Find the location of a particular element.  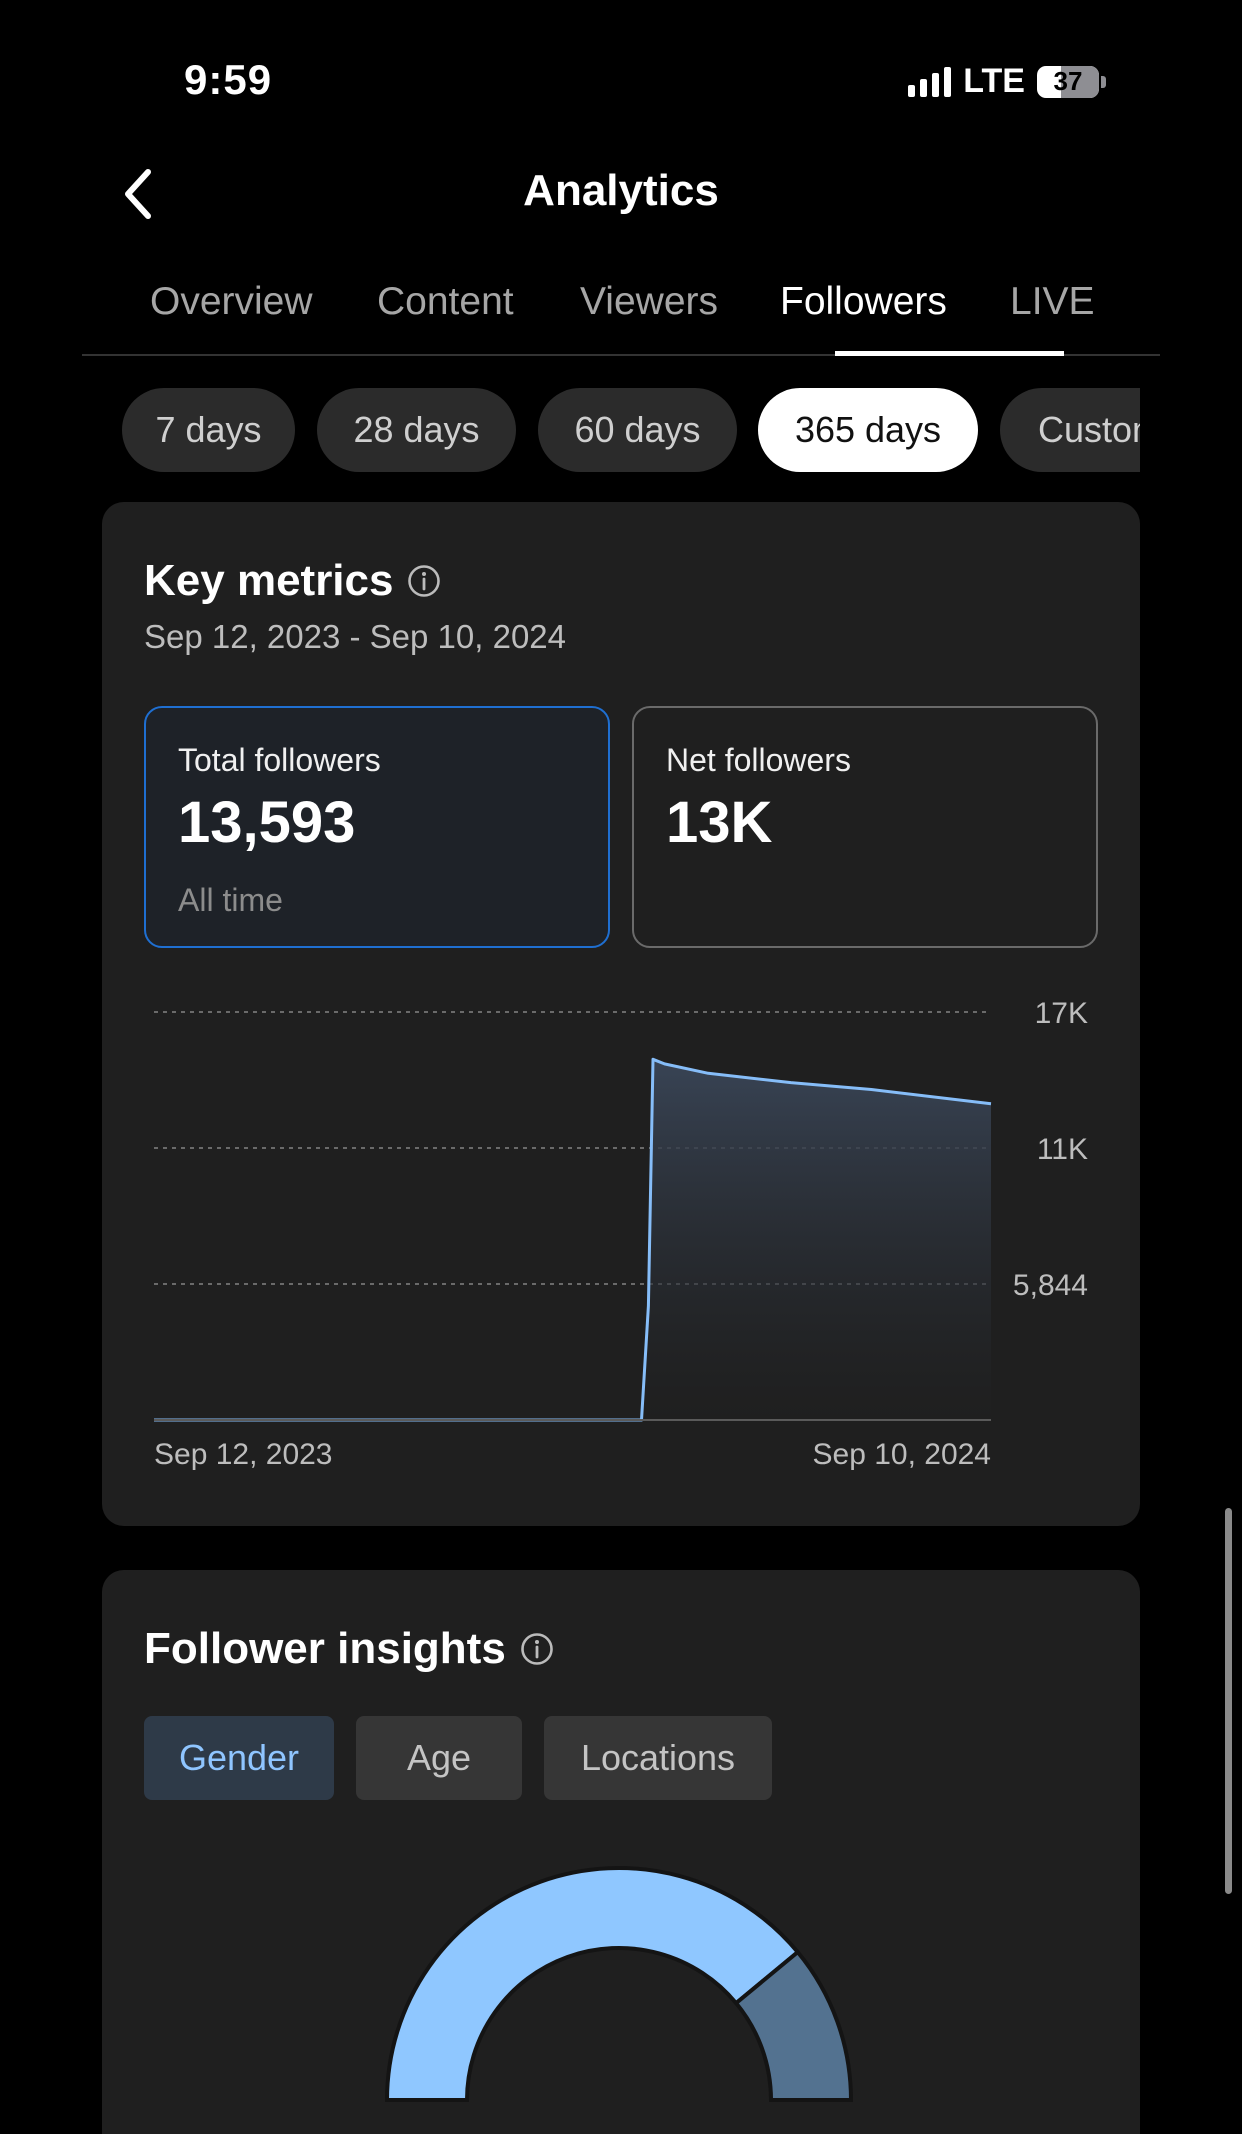

period-365-days: 365 days is located at coordinates (868, 430).